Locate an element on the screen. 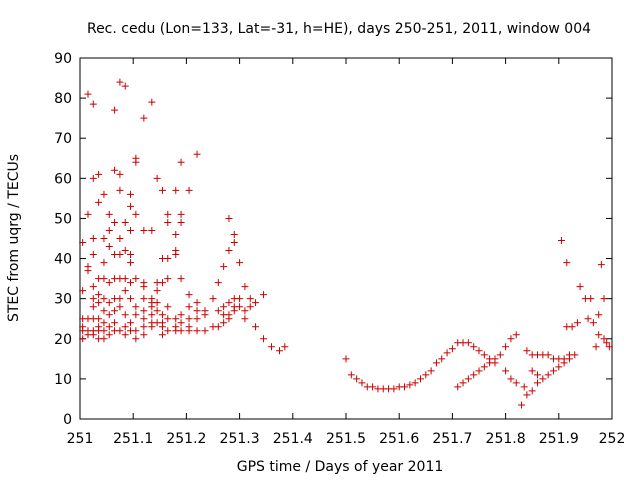 This screenshot has width=640, height=480. y-tick-label: 0 is located at coordinates (67, 420).